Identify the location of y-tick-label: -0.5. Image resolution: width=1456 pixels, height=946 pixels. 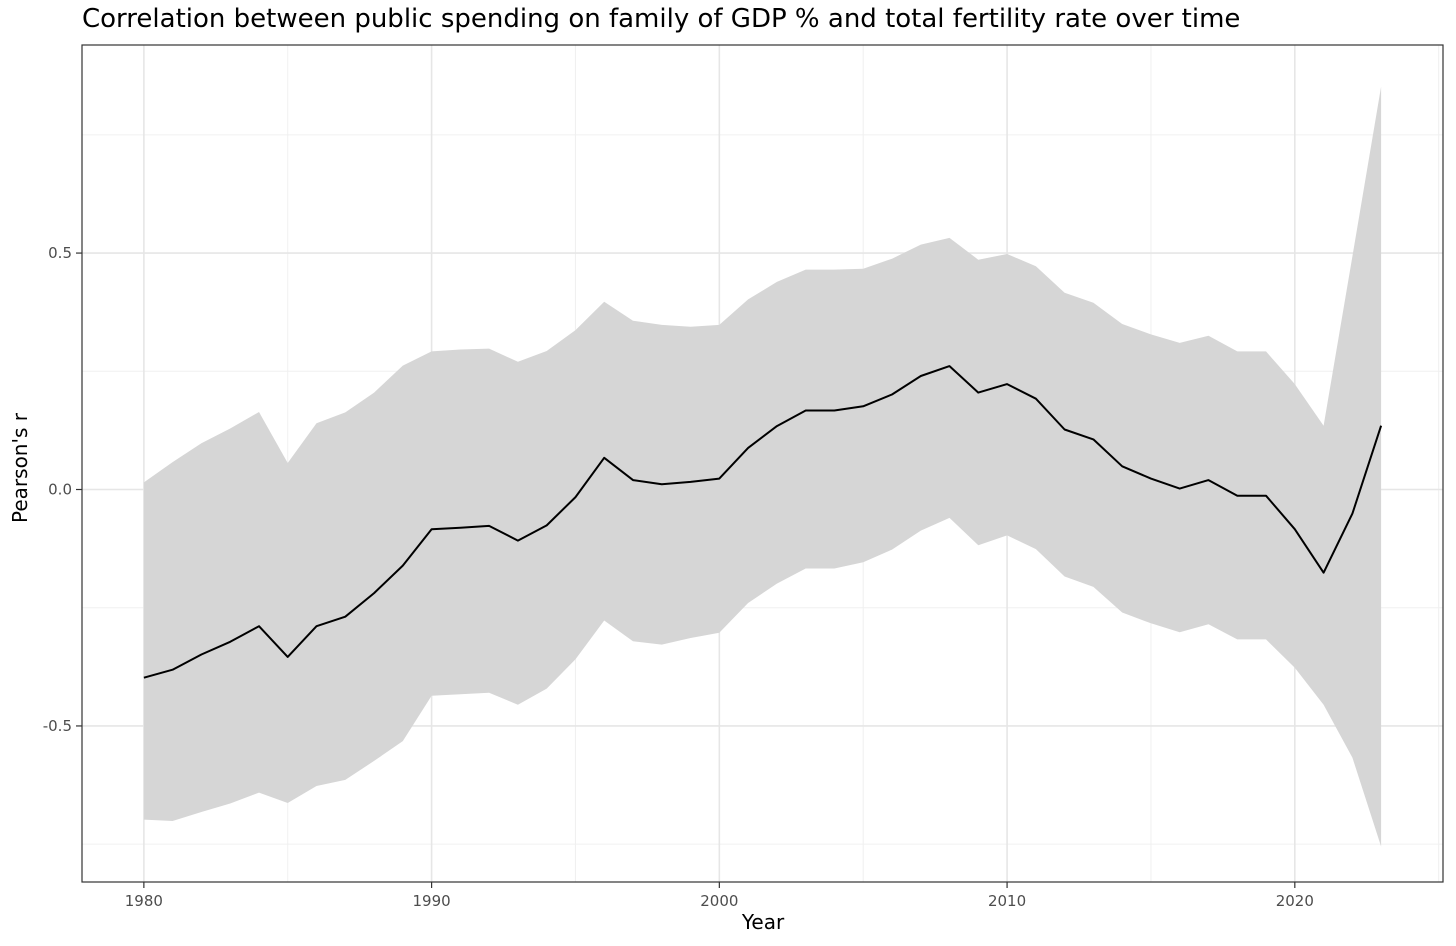
(57, 726).